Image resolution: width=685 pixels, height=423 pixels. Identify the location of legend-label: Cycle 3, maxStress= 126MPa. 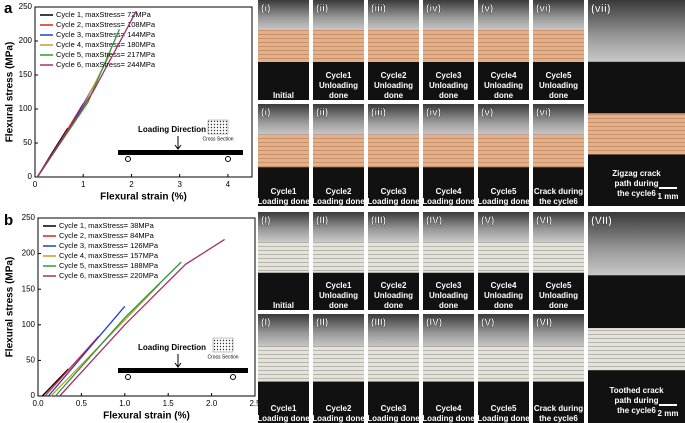
(109, 245).